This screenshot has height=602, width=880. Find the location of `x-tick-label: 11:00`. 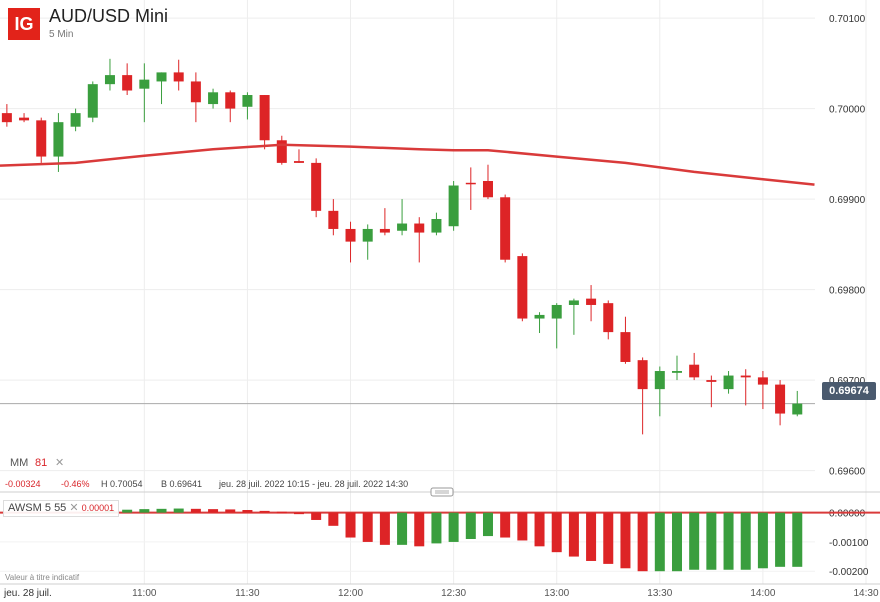

x-tick-label: 11:00 is located at coordinates (144, 593).